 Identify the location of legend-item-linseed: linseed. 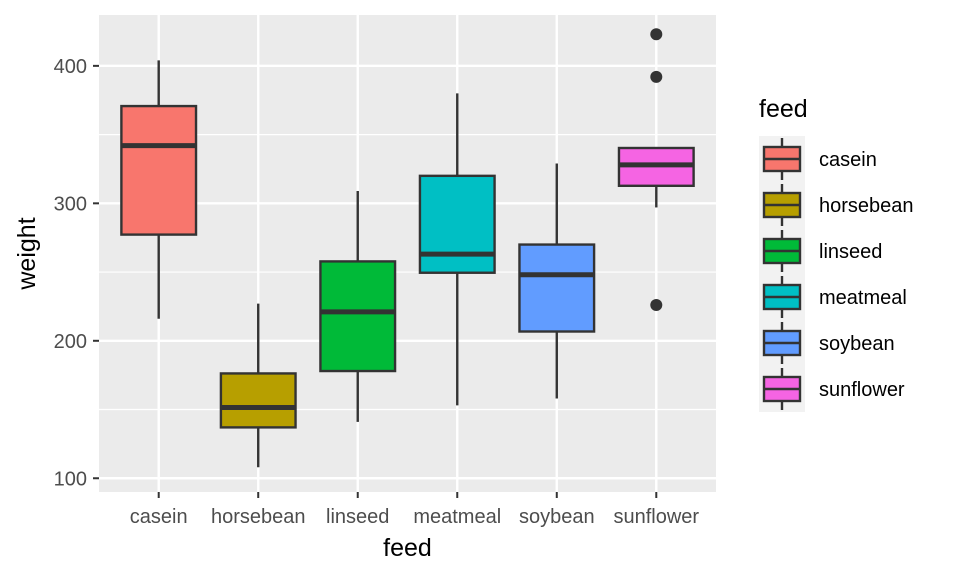
(822, 251).